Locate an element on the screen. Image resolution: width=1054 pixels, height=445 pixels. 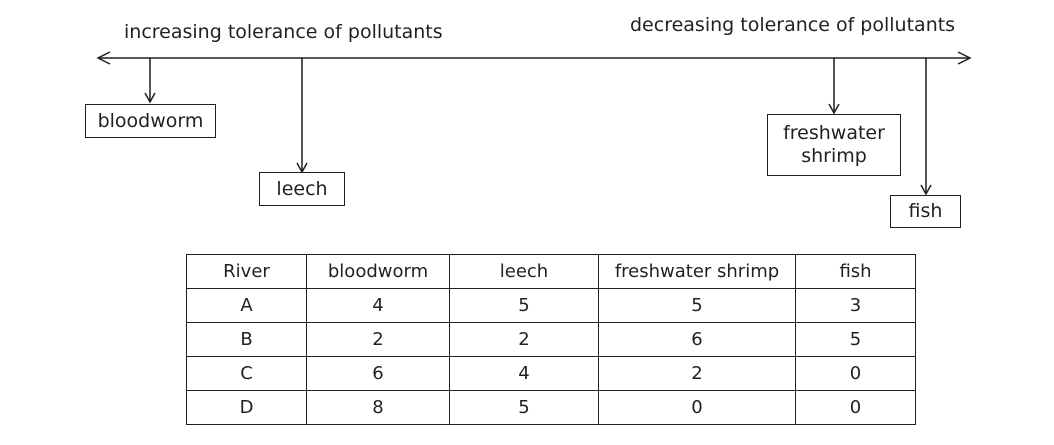
shrimp-label-line2: shrimp is located at coordinates (834, 156).